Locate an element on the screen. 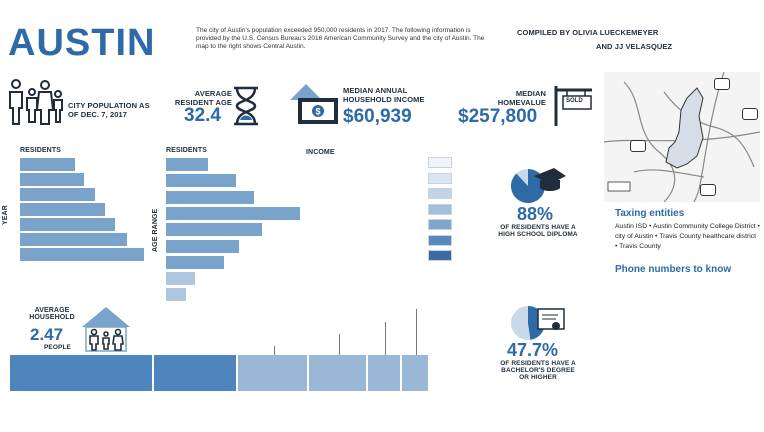  household-unit: PEOPLE is located at coordinates (57, 347).